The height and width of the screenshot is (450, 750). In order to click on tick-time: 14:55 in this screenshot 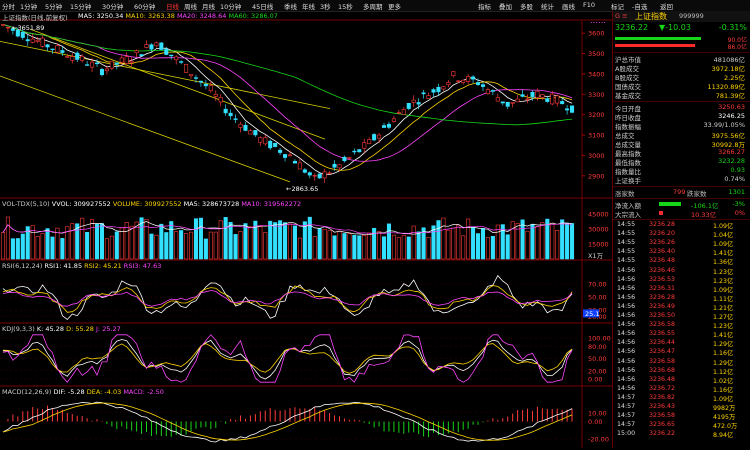, I will do `click(626, 261)`.